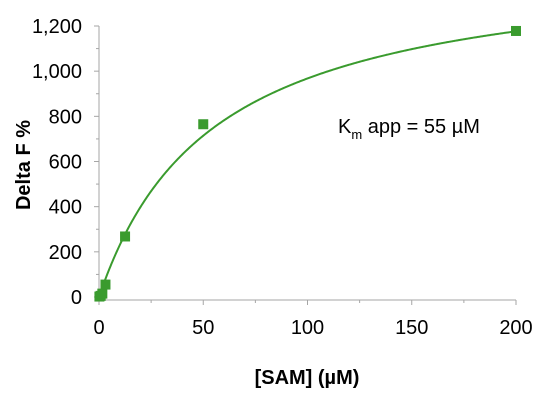 Image resolution: width=534 pixels, height=396 pixels. What do you see at coordinates (307, 328) in the screenshot?
I see `x-tick-label: 100` at bounding box center [307, 328].